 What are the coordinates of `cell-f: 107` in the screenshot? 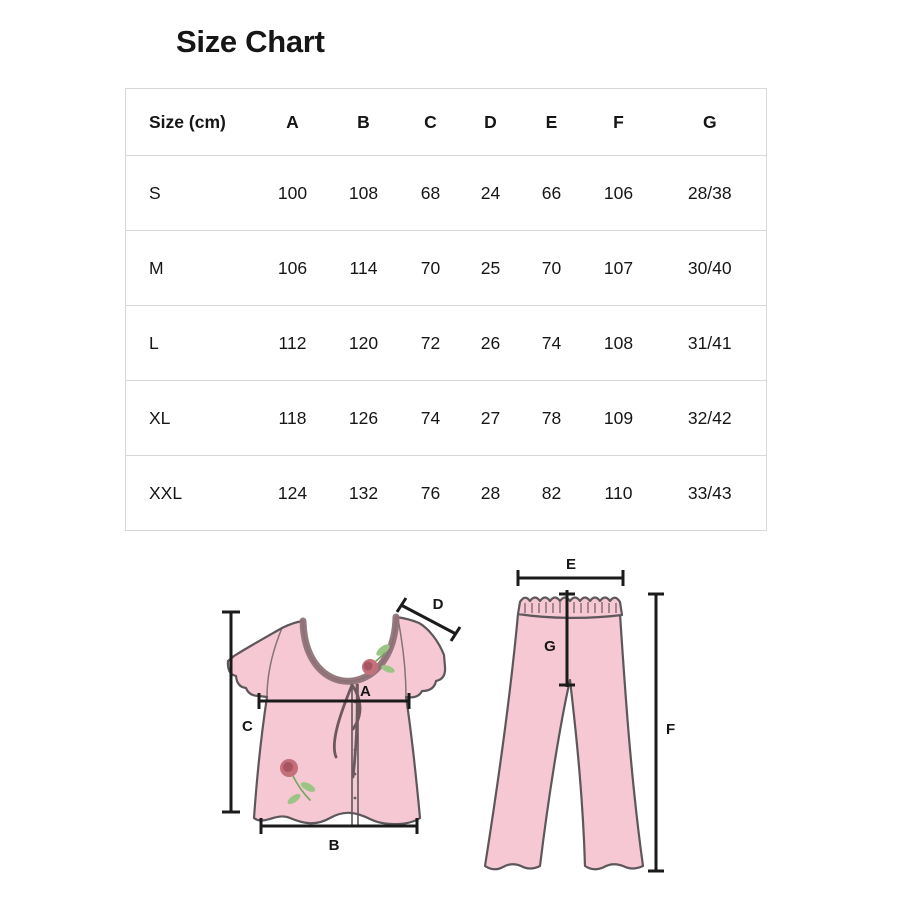 It's located at (618, 268).